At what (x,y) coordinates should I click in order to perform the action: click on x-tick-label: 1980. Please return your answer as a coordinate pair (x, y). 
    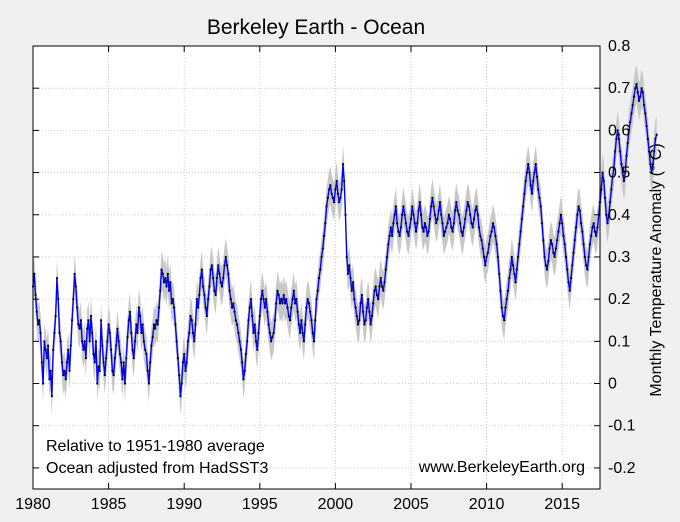
    Looking at the image, I should click on (33, 504).